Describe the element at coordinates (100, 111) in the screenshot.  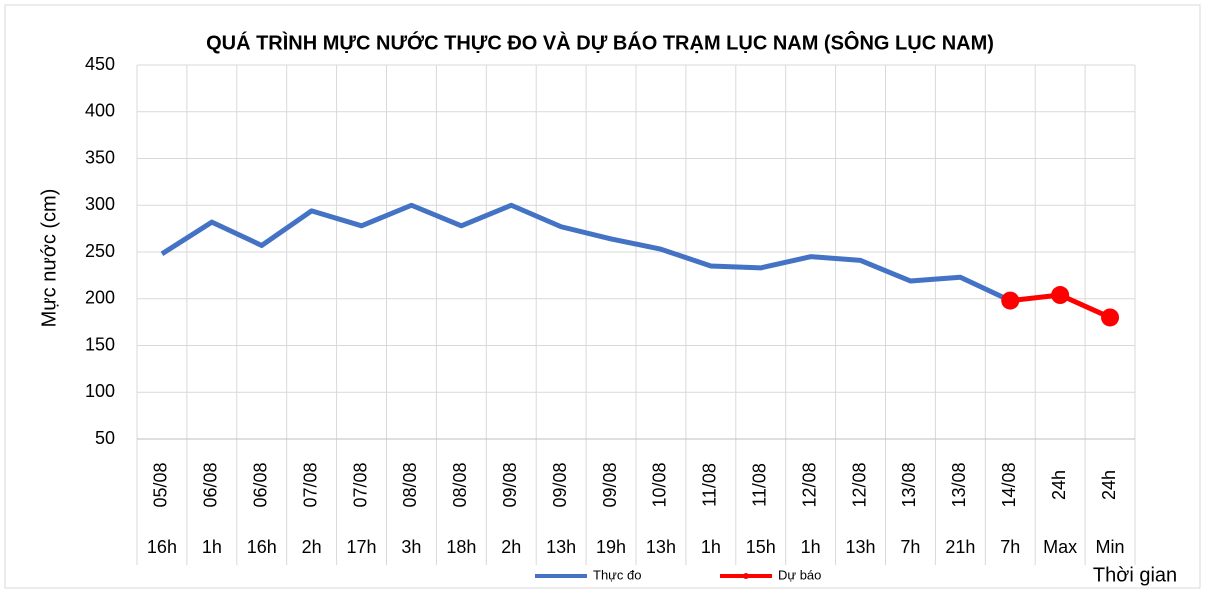
I see `y-tick-label: 400` at that location.